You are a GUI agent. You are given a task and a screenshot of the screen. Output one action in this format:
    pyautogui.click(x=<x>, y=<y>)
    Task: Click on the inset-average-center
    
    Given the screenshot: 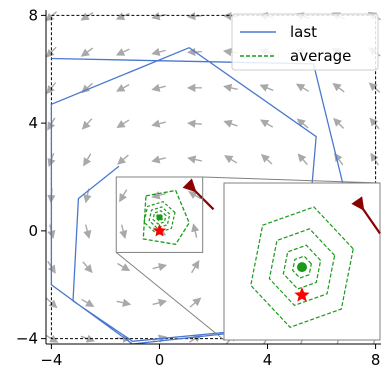 What is the action you would take?
    pyautogui.click(x=302, y=267)
    